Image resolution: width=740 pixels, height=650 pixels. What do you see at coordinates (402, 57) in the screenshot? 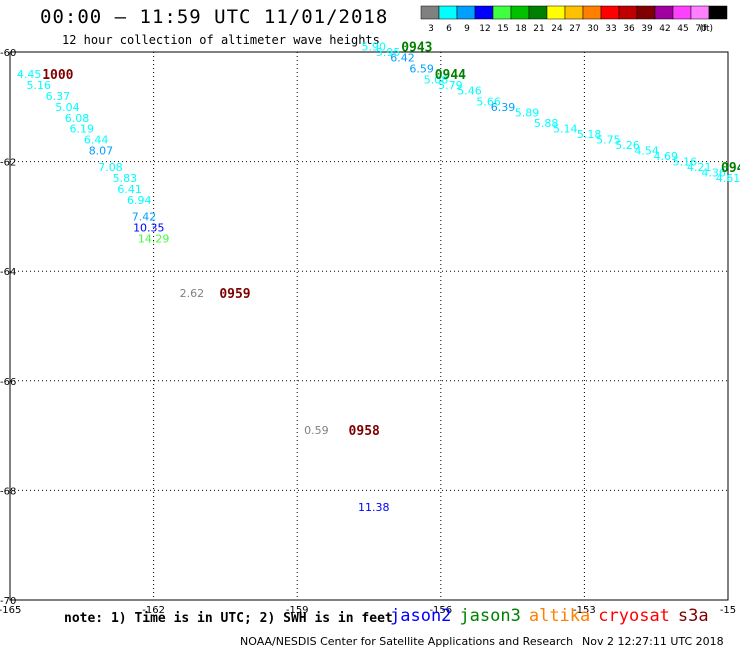
I see `swh-point: 6.42` at bounding box center [402, 57].